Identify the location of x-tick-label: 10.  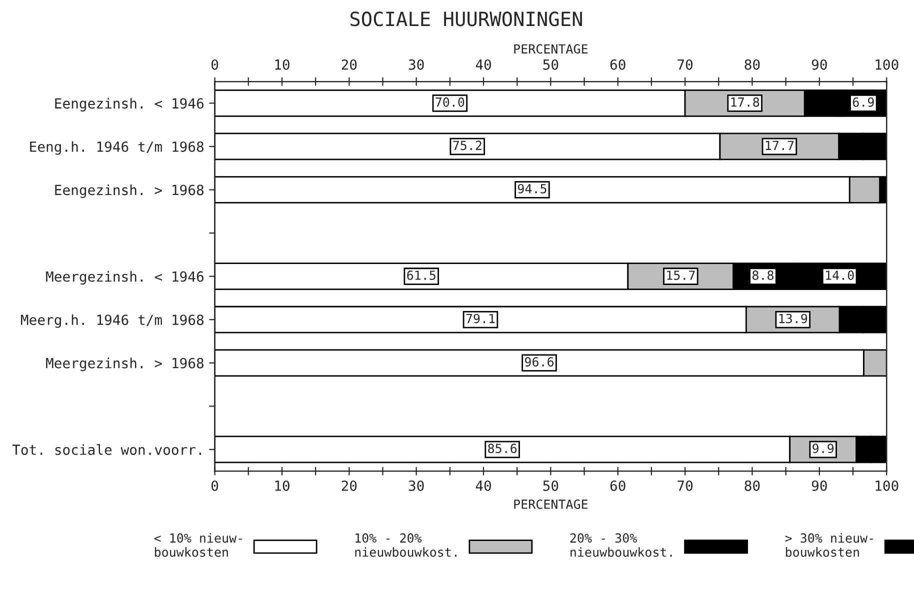
(282, 485).